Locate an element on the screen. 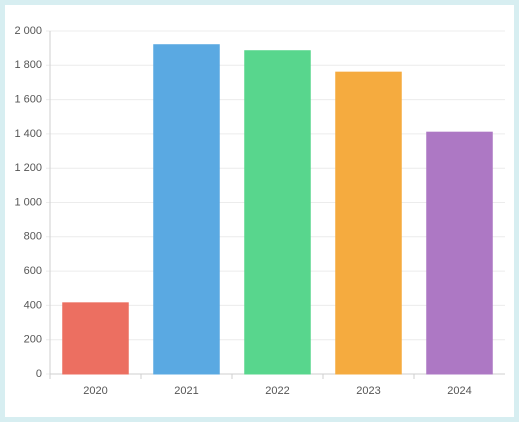  y-tick-label: 1 400 is located at coordinates (28, 134).